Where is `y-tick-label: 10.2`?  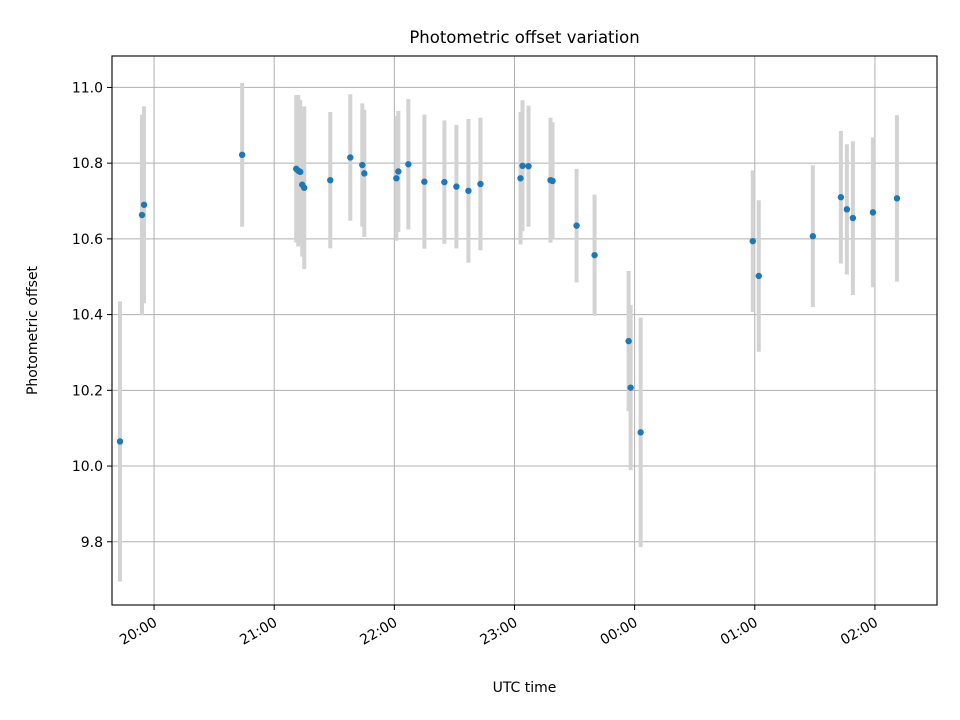 y-tick-label: 10.2 is located at coordinates (87, 391).